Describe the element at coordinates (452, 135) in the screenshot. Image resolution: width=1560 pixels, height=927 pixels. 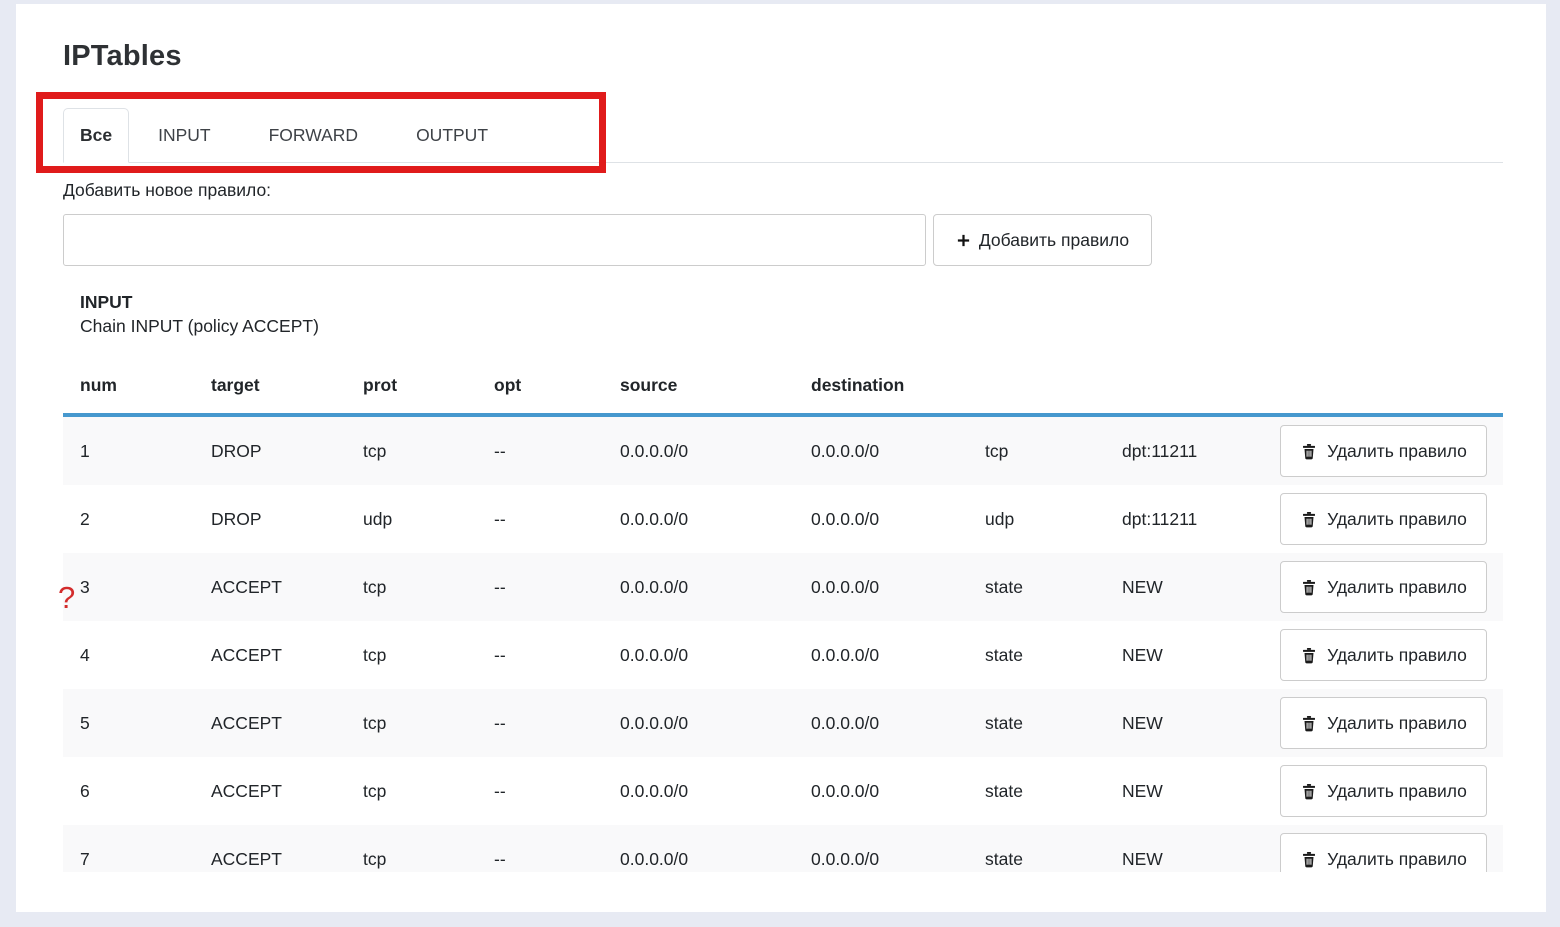
I see `tab-output: OUTPUT` at that location.